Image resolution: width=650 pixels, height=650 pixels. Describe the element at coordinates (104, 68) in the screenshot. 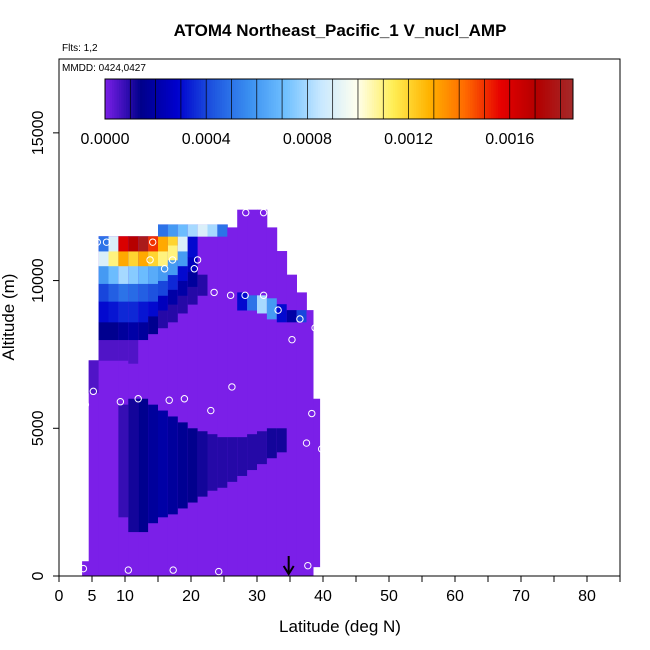

I see `date-note: MMDD: 0424,0427` at that location.